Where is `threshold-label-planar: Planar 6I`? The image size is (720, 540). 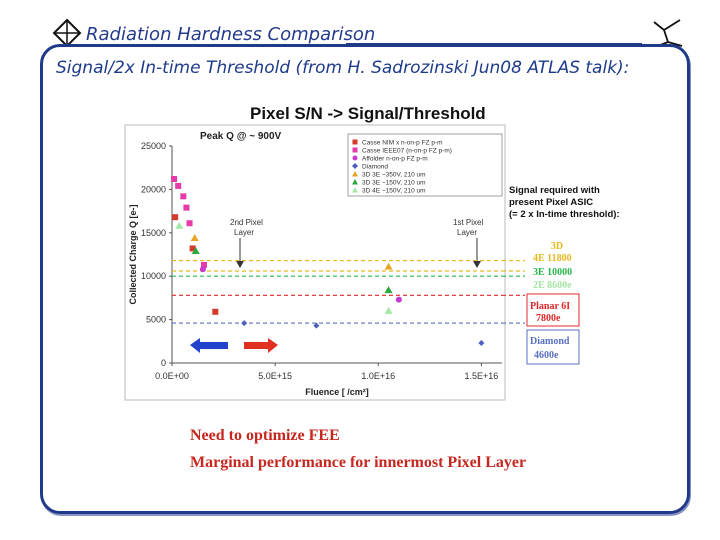
threshold-label-planar: Planar 6I is located at coordinates (550, 306).